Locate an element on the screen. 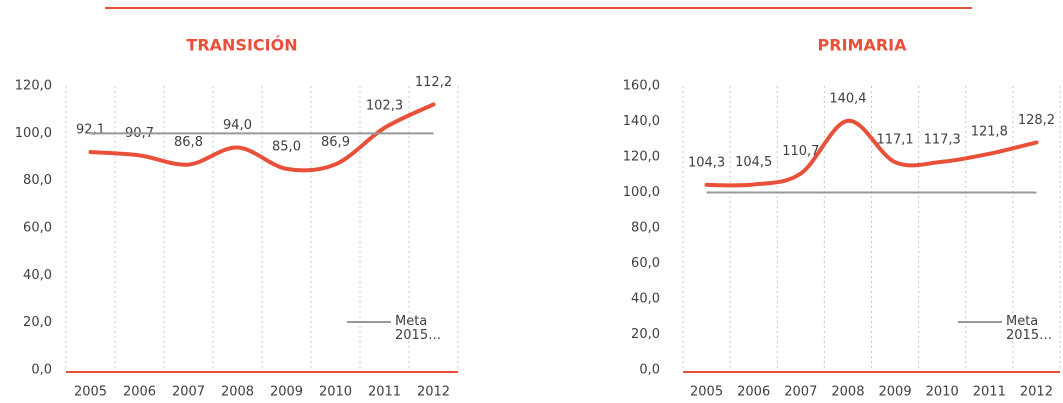 This screenshot has height=403, width=1063. data-label: 102,3 is located at coordinates (384, 105).